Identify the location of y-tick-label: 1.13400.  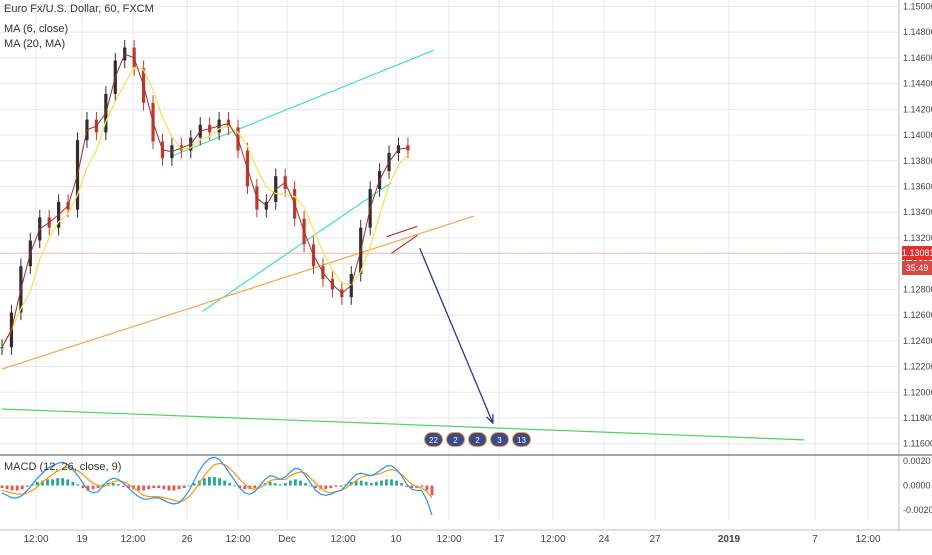
(917, 212).